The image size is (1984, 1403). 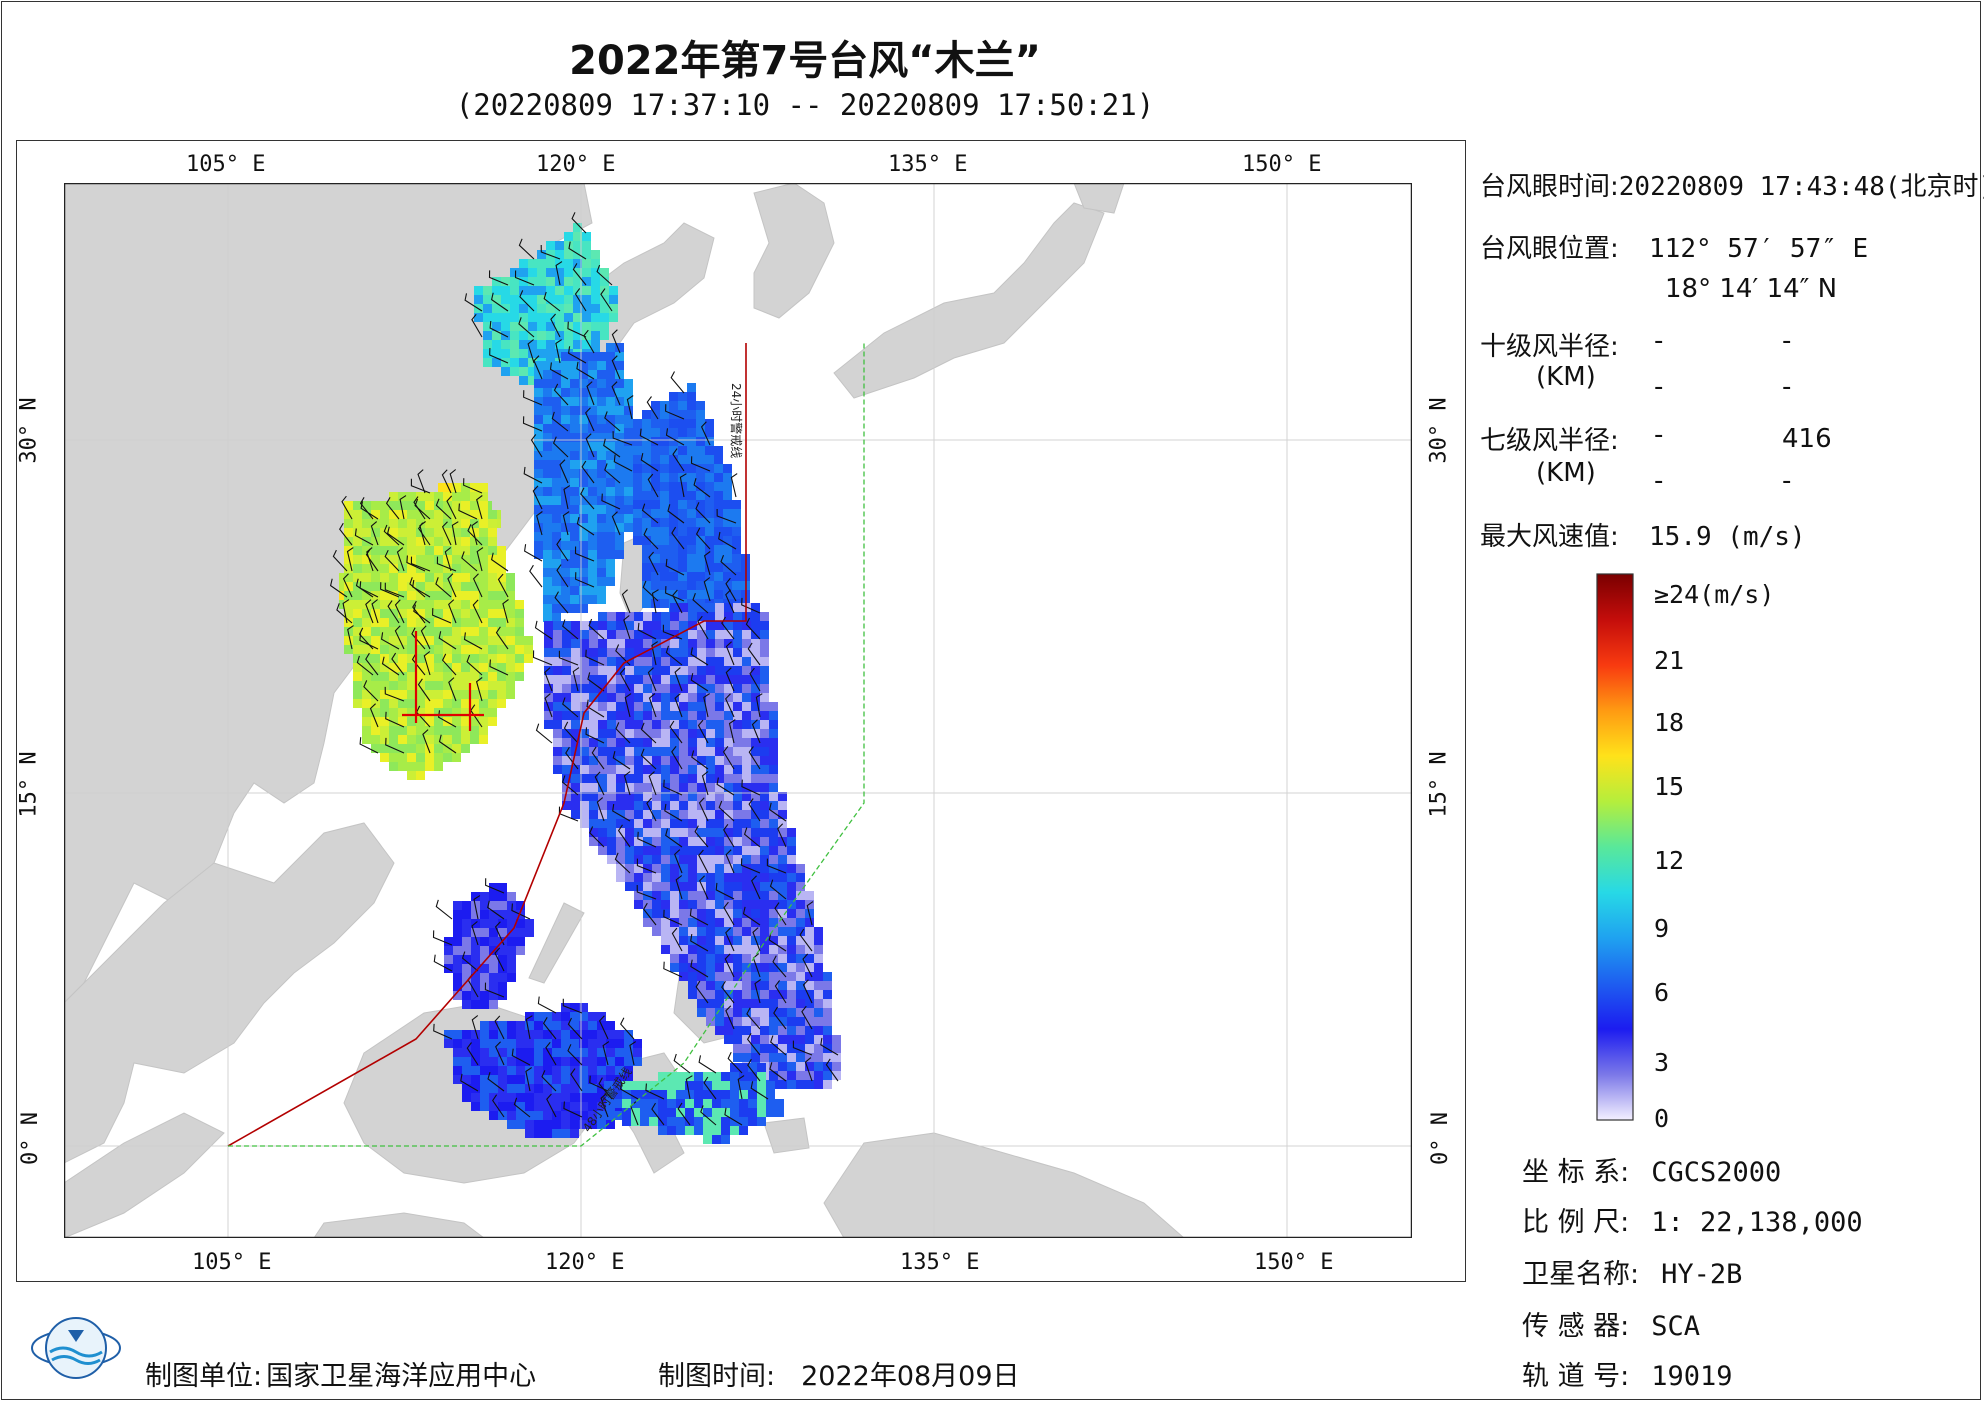 I want to click on lat-tick-left-30: 30° N, so click(x=29, y=430).